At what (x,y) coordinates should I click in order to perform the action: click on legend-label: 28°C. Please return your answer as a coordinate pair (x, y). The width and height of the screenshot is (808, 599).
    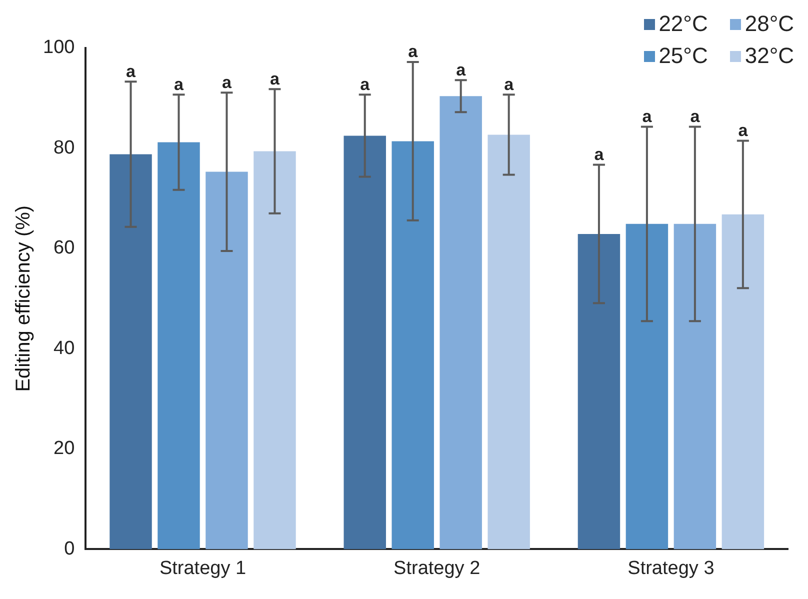
    Looking at the image, I should click on (769, 24).